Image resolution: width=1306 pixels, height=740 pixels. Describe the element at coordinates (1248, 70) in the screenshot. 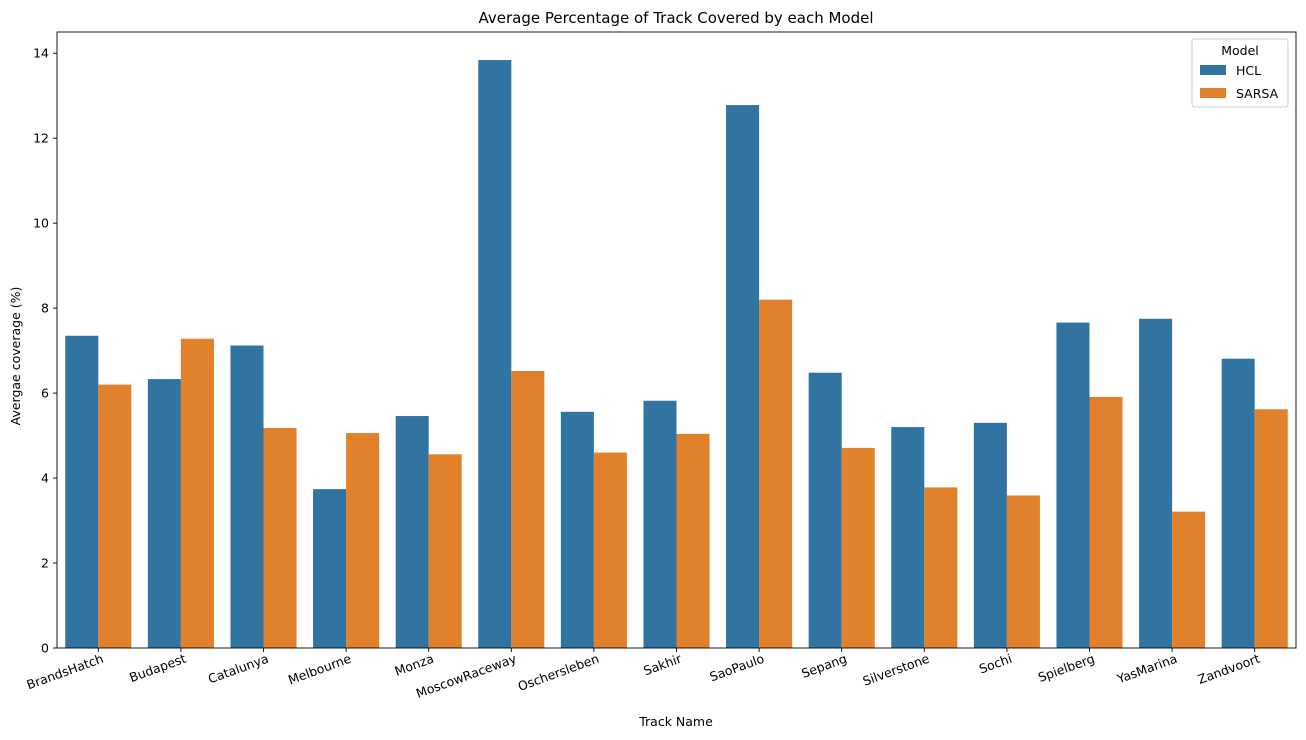

I see `legend-label-hcl: HCL` at that location.